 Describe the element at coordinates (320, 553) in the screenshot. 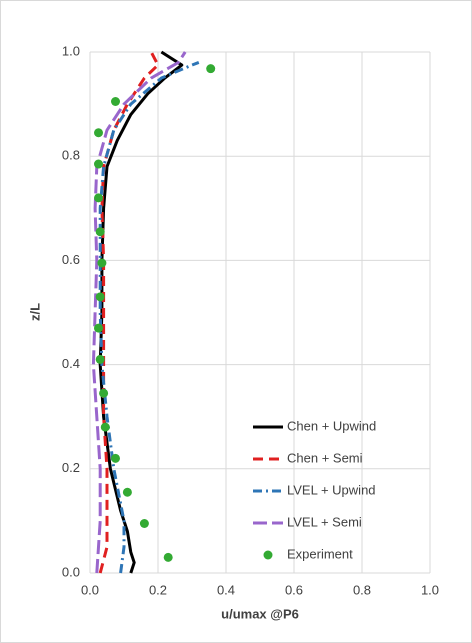

I see `legend-label: Experiment` at that location.